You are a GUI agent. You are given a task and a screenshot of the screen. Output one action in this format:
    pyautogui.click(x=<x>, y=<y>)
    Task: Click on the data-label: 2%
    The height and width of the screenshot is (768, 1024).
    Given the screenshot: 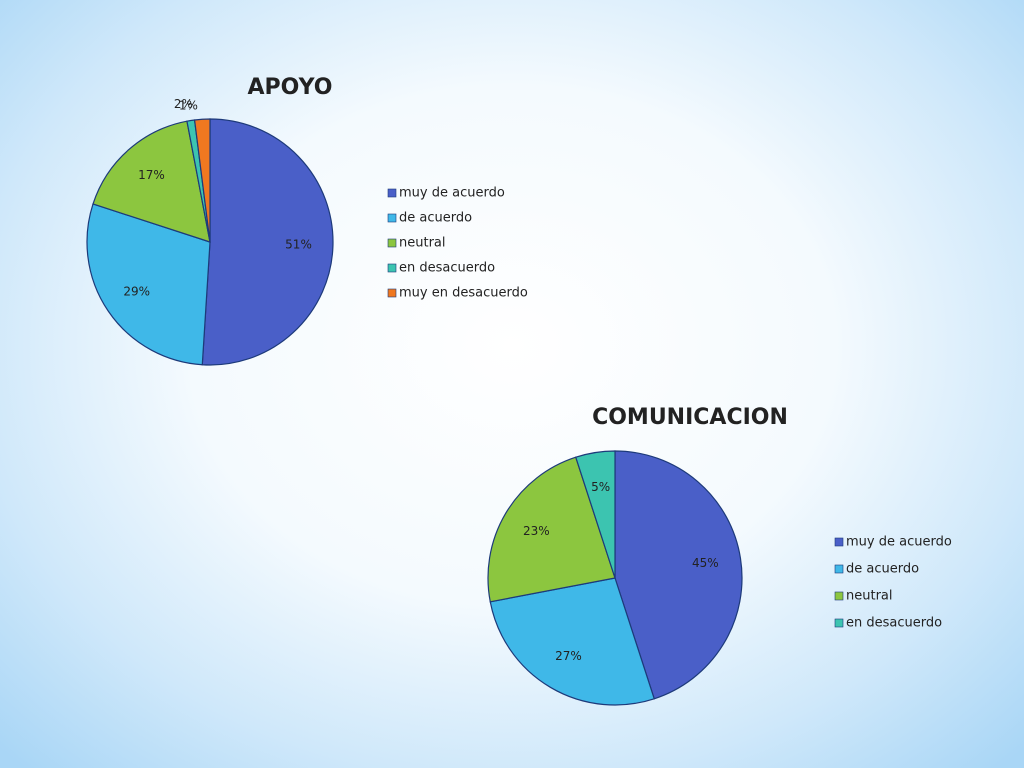 What is the action you would take?
    pyautogui.click(x=183, y=104)
    